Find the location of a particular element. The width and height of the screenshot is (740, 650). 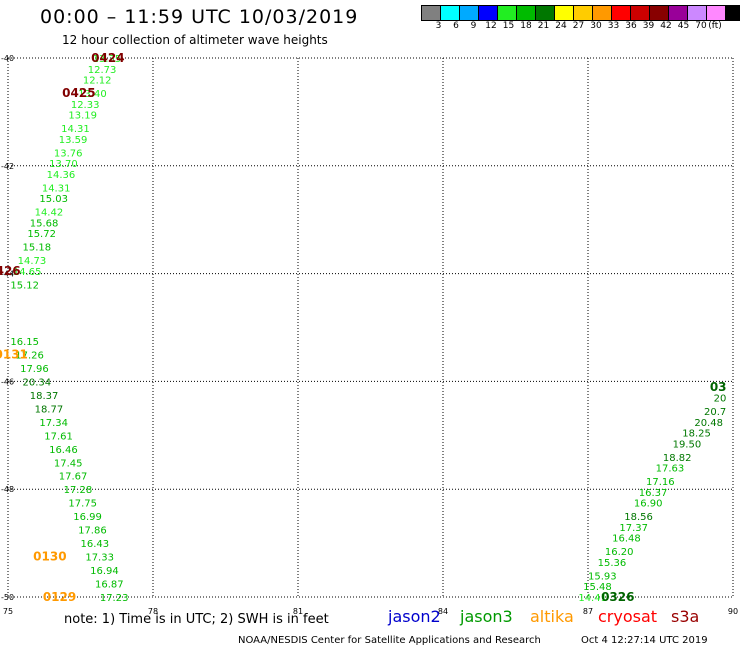

pass-time-label: 0131 is located at coordinates (14, 354).